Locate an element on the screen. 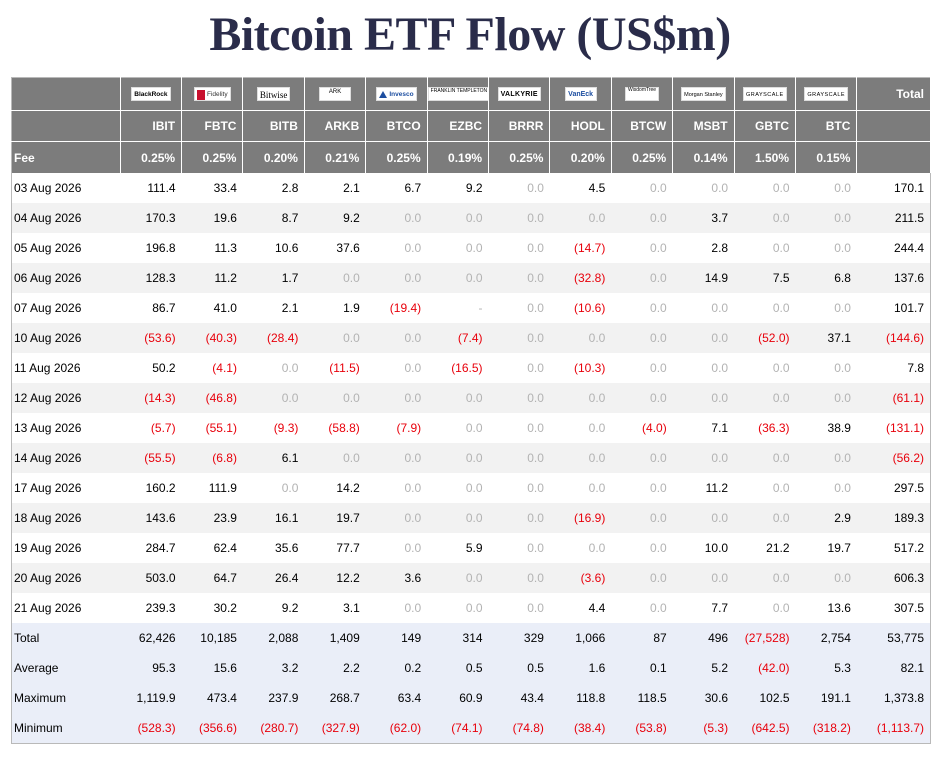 Image resolution: width=940 pixels, height=758 pixels. summary-cell: 118.8 is located at coordinates (580, 698).